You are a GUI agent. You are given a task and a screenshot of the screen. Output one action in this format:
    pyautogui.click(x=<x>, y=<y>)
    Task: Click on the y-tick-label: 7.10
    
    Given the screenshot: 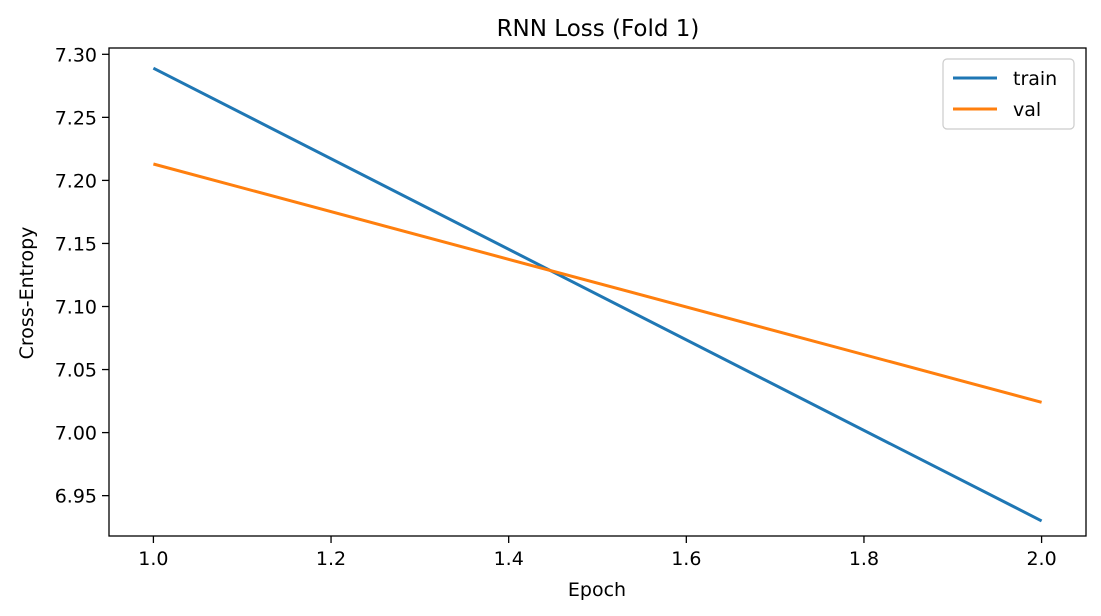 What is the action you would take?
    pyautogui.click(x=76, y=308)
    